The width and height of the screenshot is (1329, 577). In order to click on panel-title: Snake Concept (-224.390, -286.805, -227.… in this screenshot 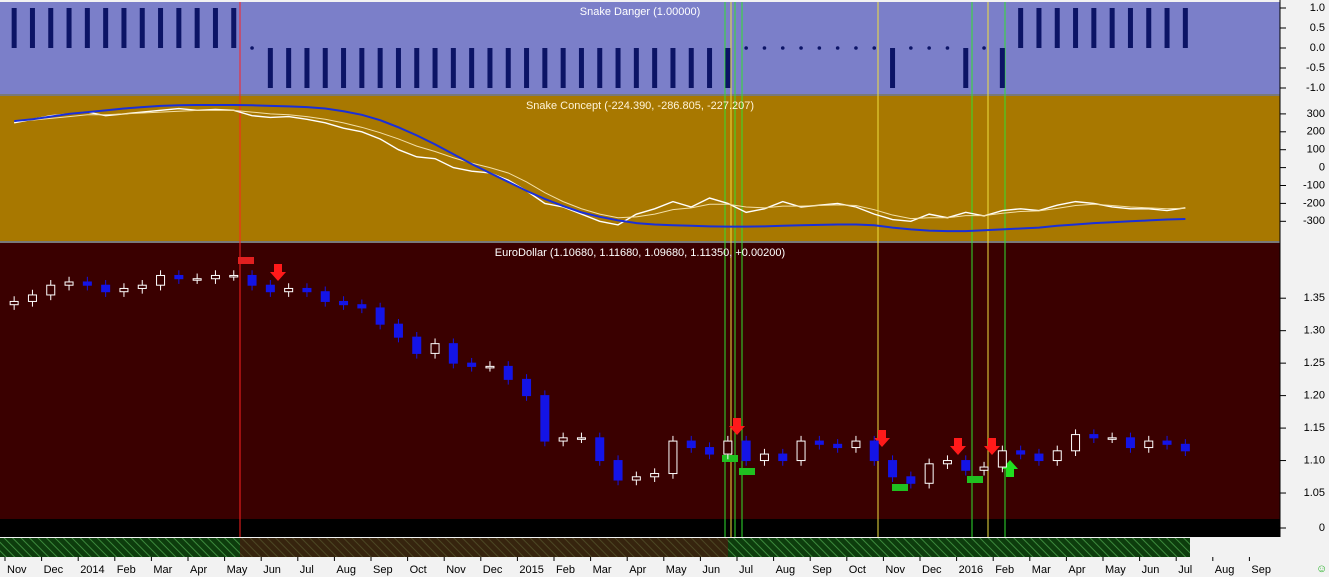, I will do `click(640, 106)`.